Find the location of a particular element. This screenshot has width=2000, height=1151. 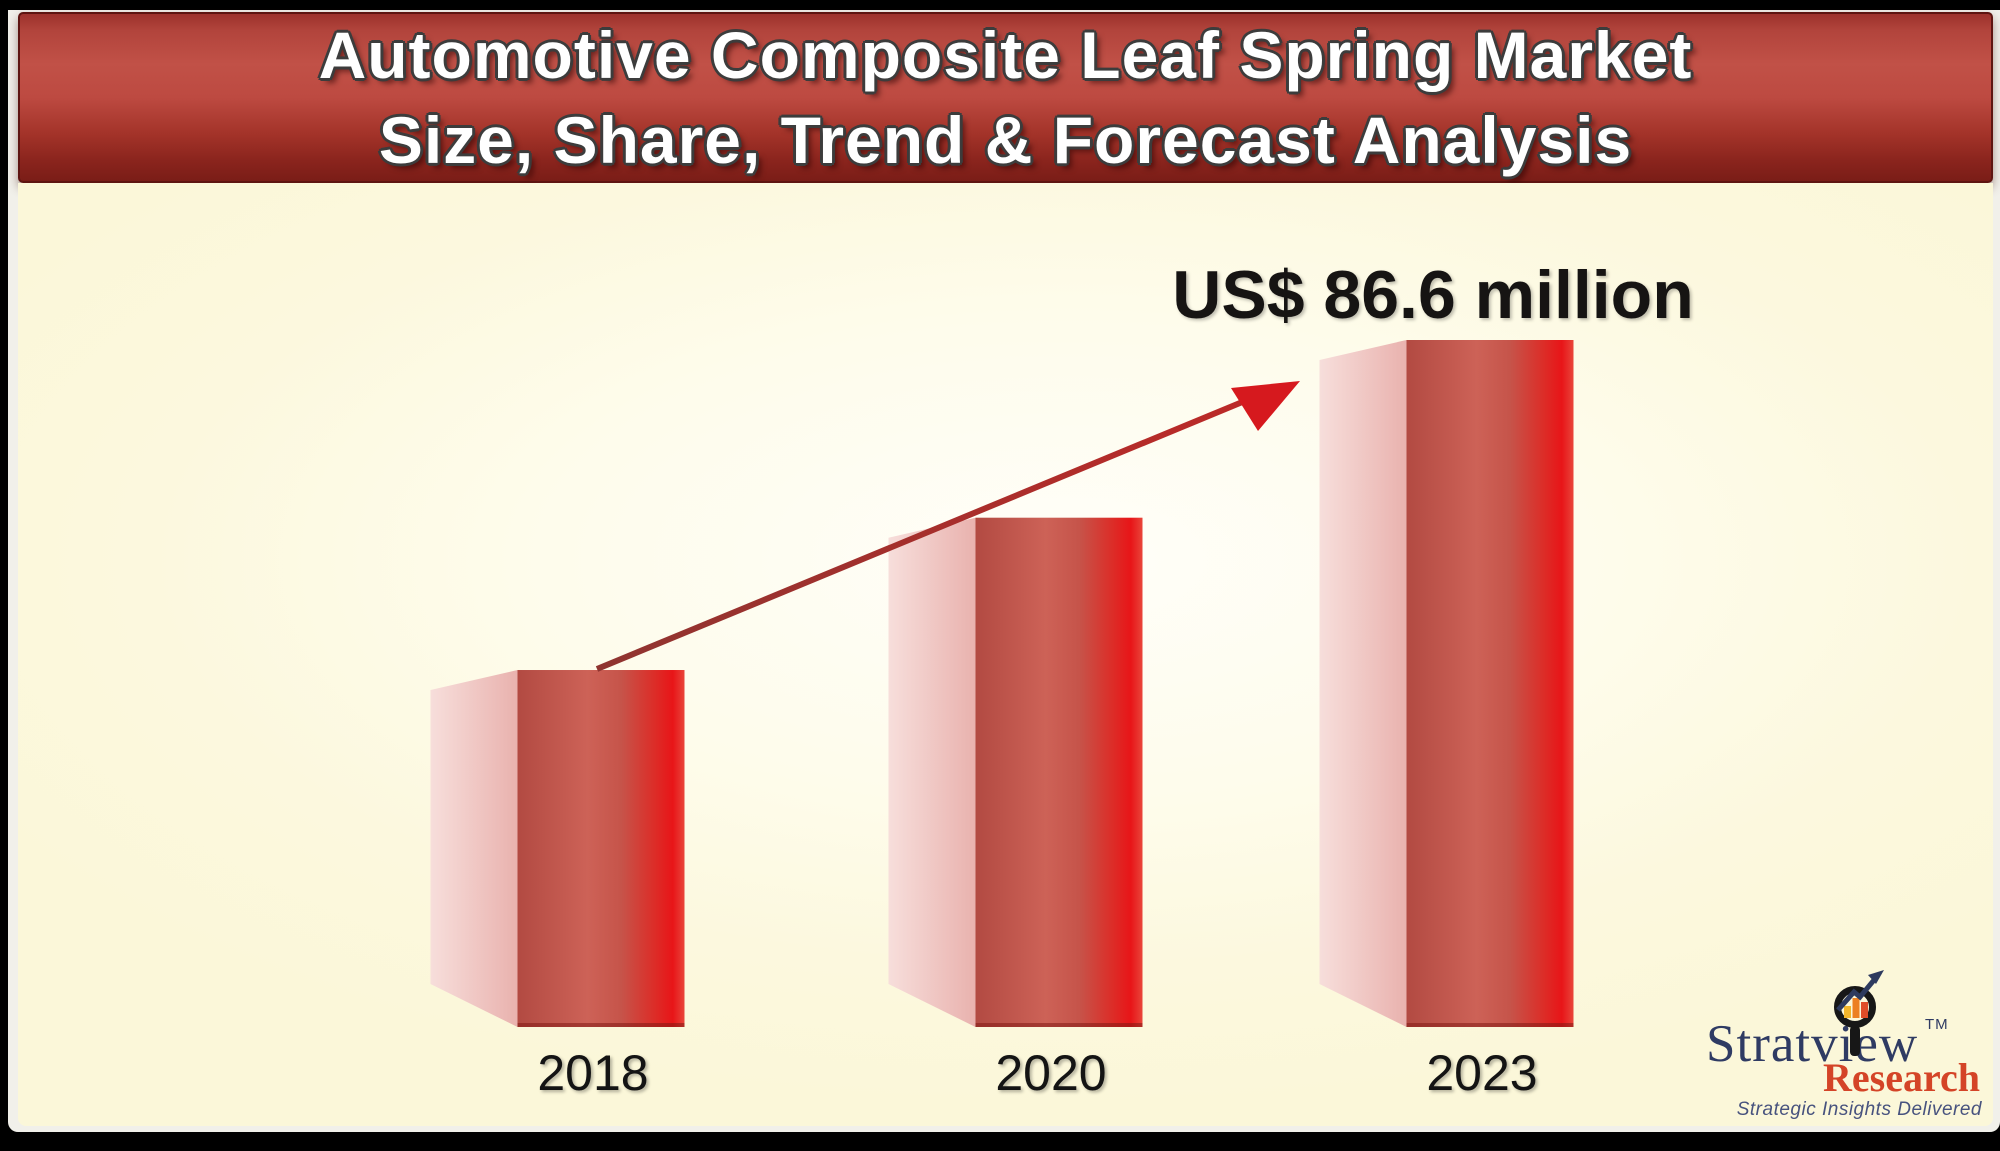

title-line-2: Size, Share, Trend & Forecast Analysis is located at coordinates (1005, 139).